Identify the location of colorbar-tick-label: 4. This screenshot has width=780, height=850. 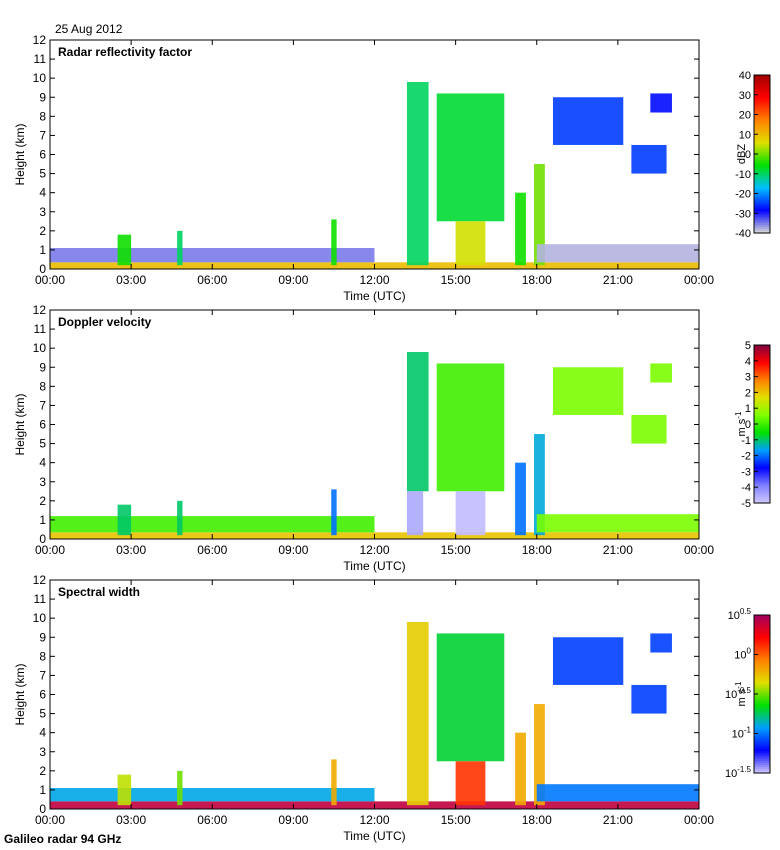
(748, 362).